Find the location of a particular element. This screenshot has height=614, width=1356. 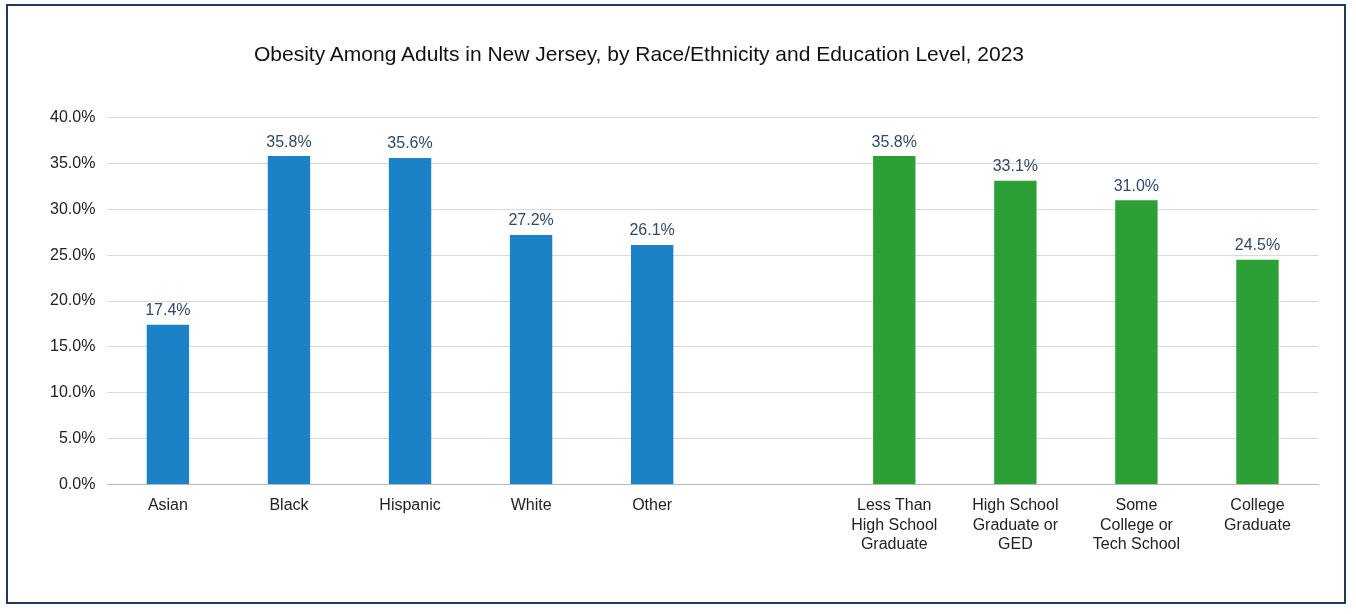

y-tick-label: 0.0% is located at coordinates (77, 483).